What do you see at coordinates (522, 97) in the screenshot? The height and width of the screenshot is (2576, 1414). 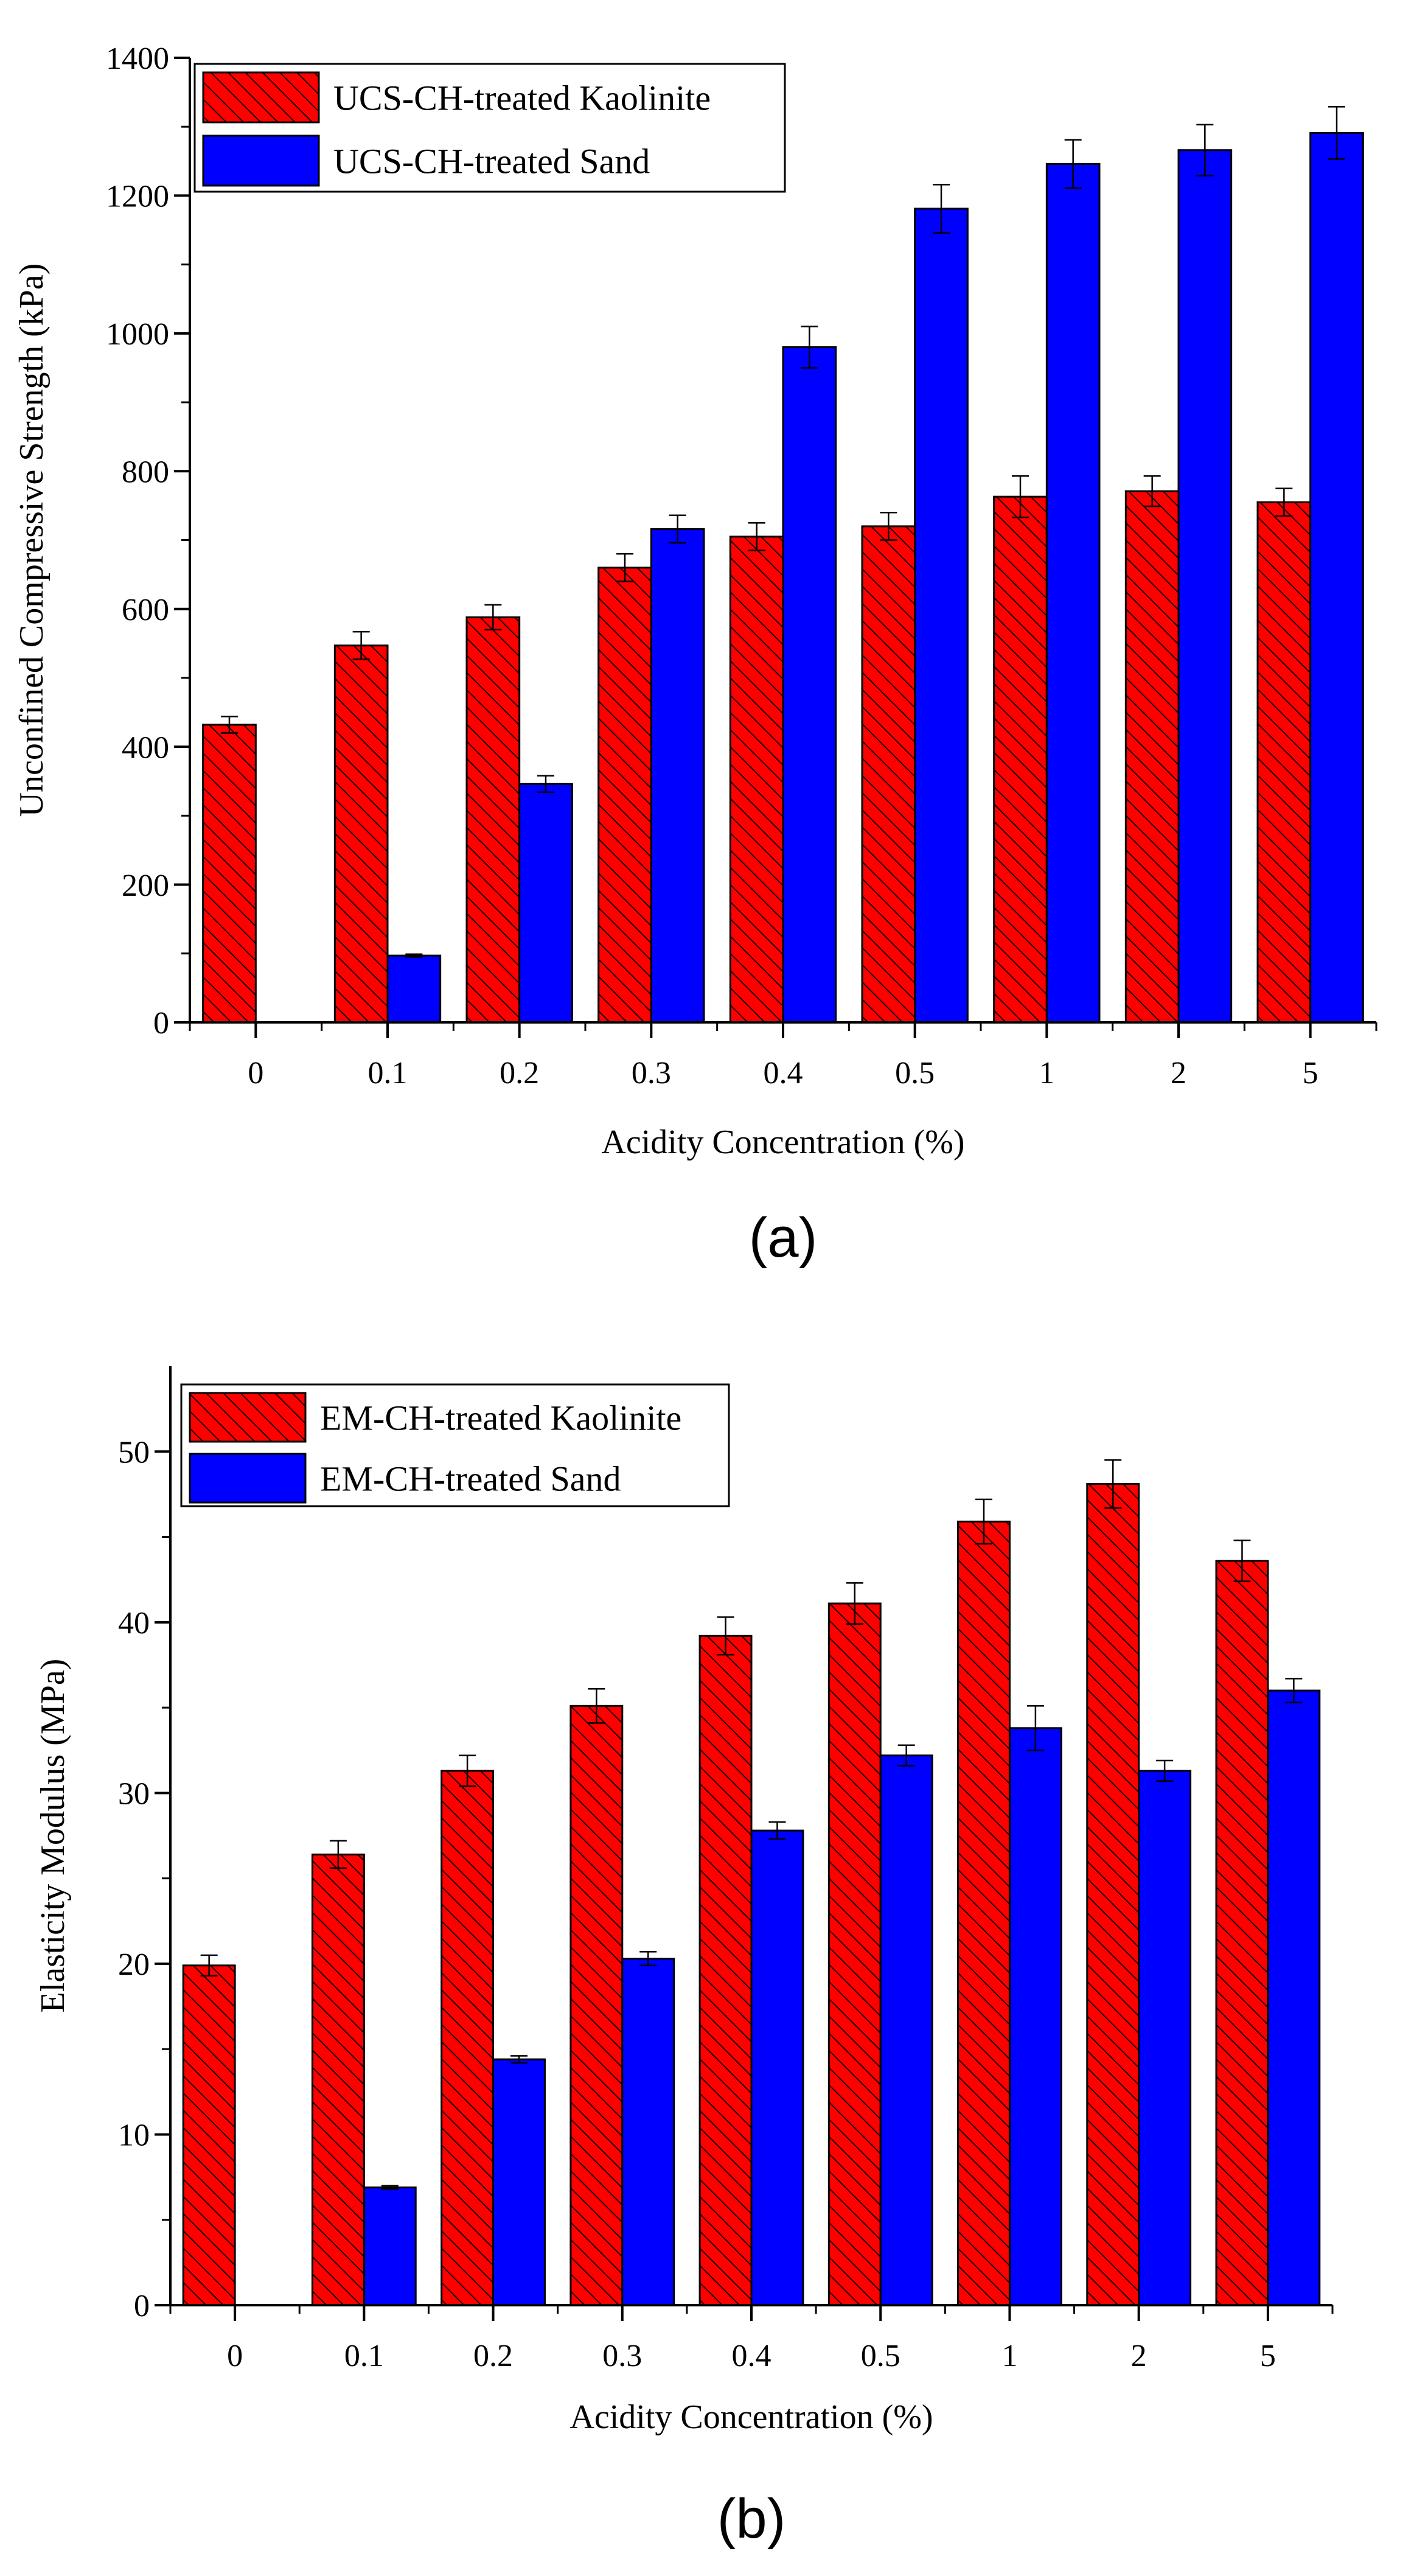 I see `legend-label-kaolinite: UCS-CH-treated Kaolinite` at bounding box center [522, 97].